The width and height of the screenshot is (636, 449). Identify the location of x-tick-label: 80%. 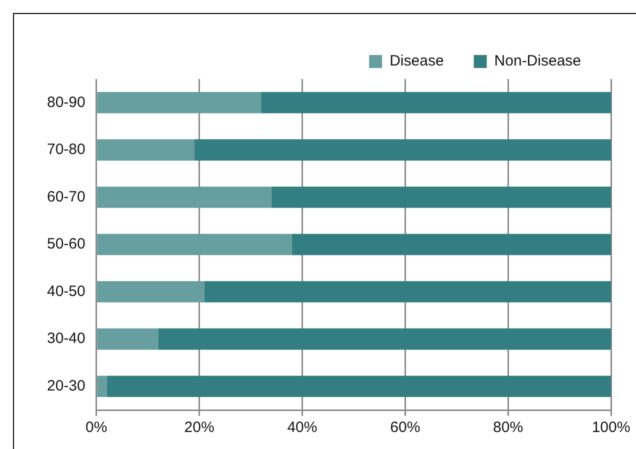
(508, 427).